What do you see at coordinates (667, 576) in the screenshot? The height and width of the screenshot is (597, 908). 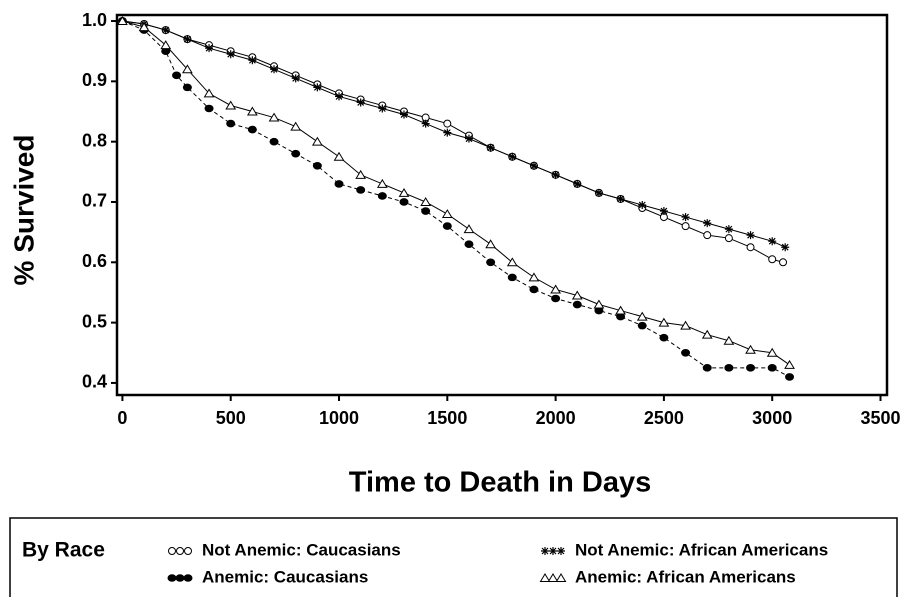 I see `legend-item: Anemic: African Americans` at bounding box center [667, 576].